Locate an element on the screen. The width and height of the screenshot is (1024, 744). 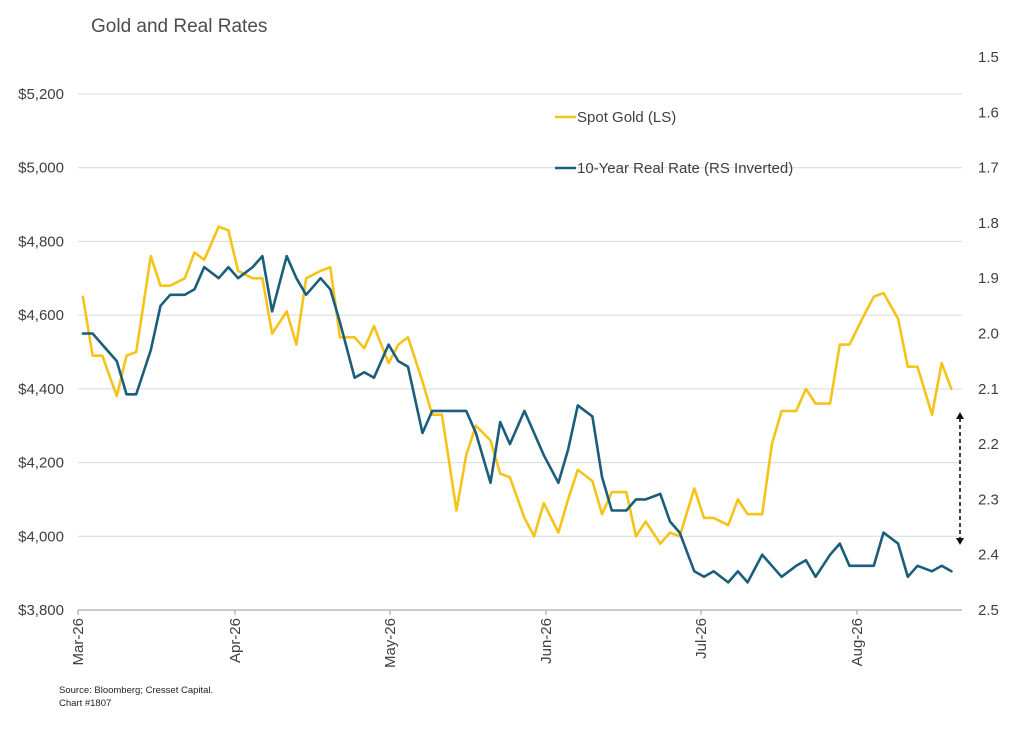
left-tick-label: $3,800 is located at coordinates (41, 610).